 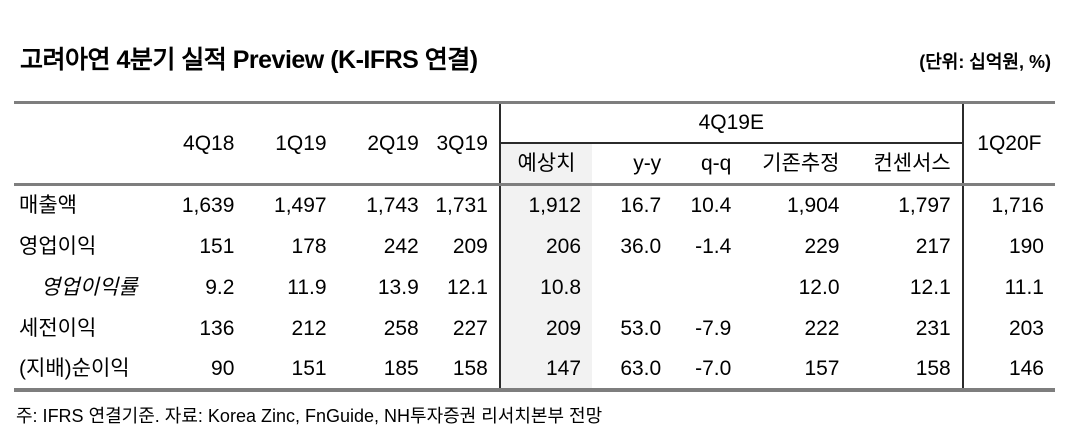 What do you see at coordinates (401, 328) in the screenshot?
I see `table-cell: 258` at bounding box center [401, 328].